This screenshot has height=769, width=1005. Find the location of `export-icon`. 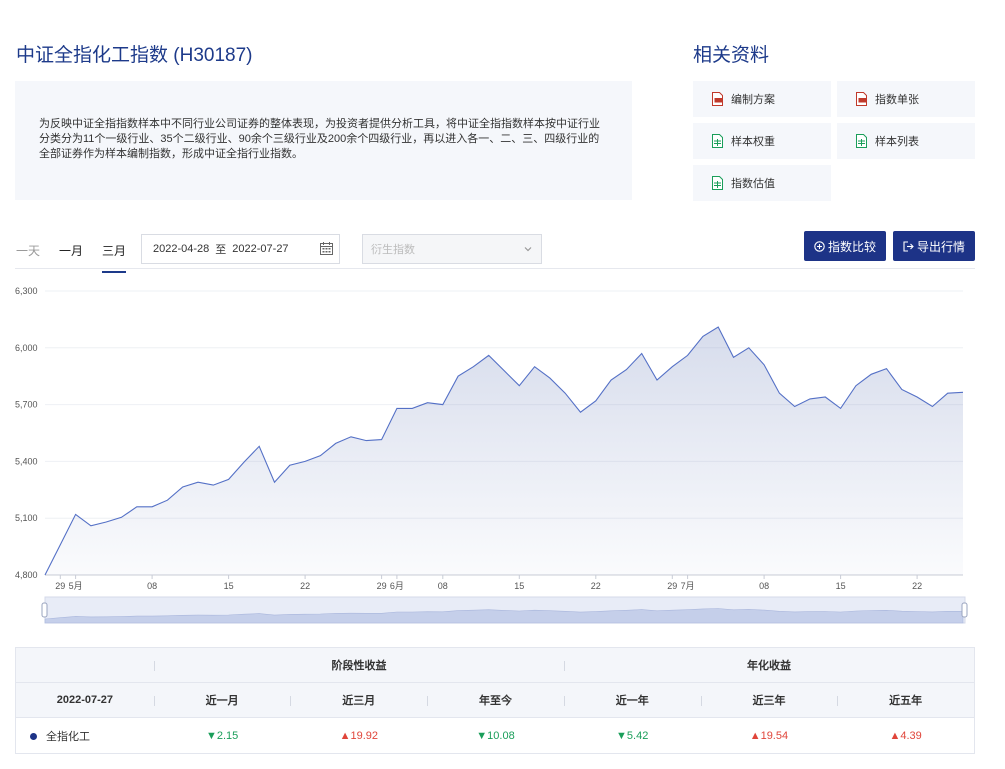

export-icon is located at coordinates (908, 246).